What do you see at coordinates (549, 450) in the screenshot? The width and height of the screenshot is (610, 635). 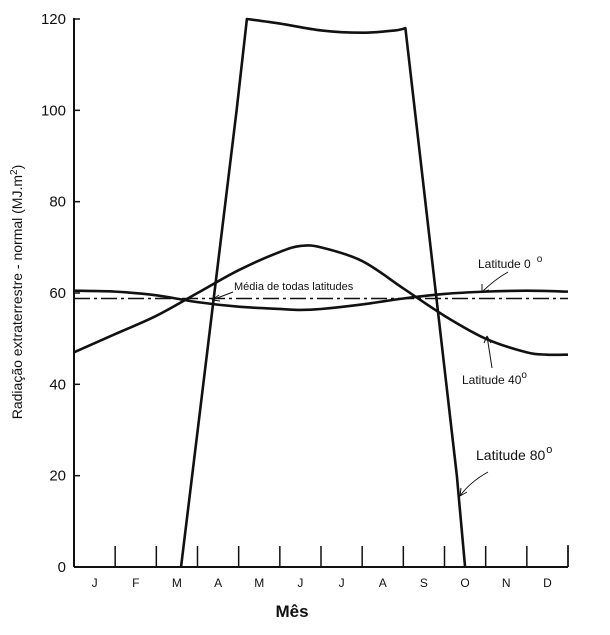 I see `annotation-latitude-80-sup: o` at bounding box center [549, 450].